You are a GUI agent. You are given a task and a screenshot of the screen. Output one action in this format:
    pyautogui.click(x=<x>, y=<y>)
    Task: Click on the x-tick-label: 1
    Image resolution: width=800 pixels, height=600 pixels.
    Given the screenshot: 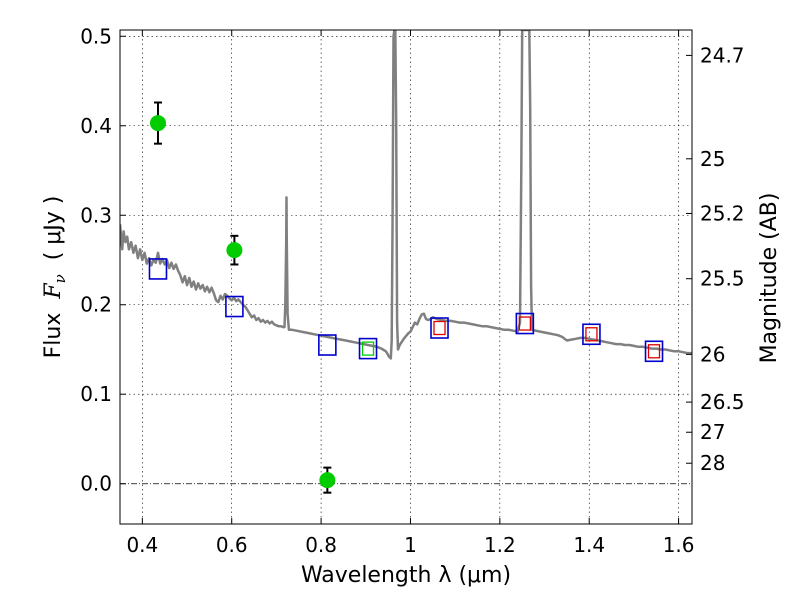 What is the action you would take?
    pyautogui.click(x=410, y=545)
    